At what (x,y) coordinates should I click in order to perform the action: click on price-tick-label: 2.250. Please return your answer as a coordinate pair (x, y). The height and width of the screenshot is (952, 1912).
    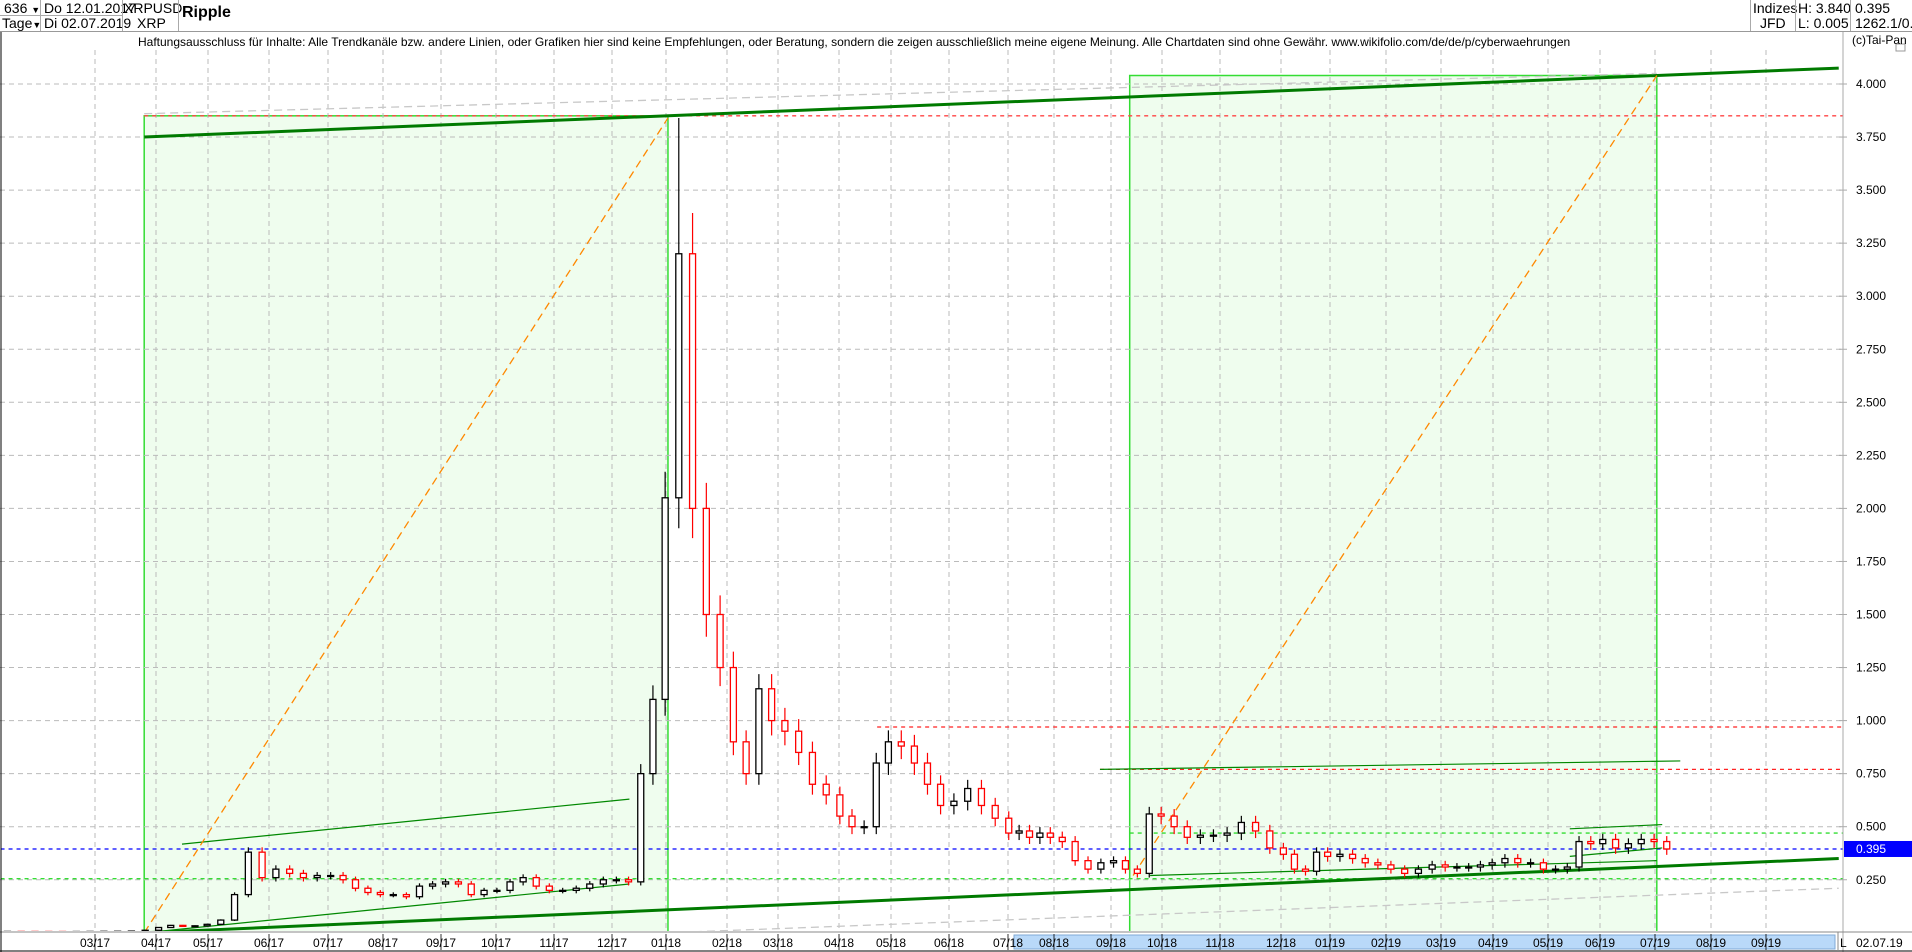
    Looking at the image, I should click on (1871, 455).